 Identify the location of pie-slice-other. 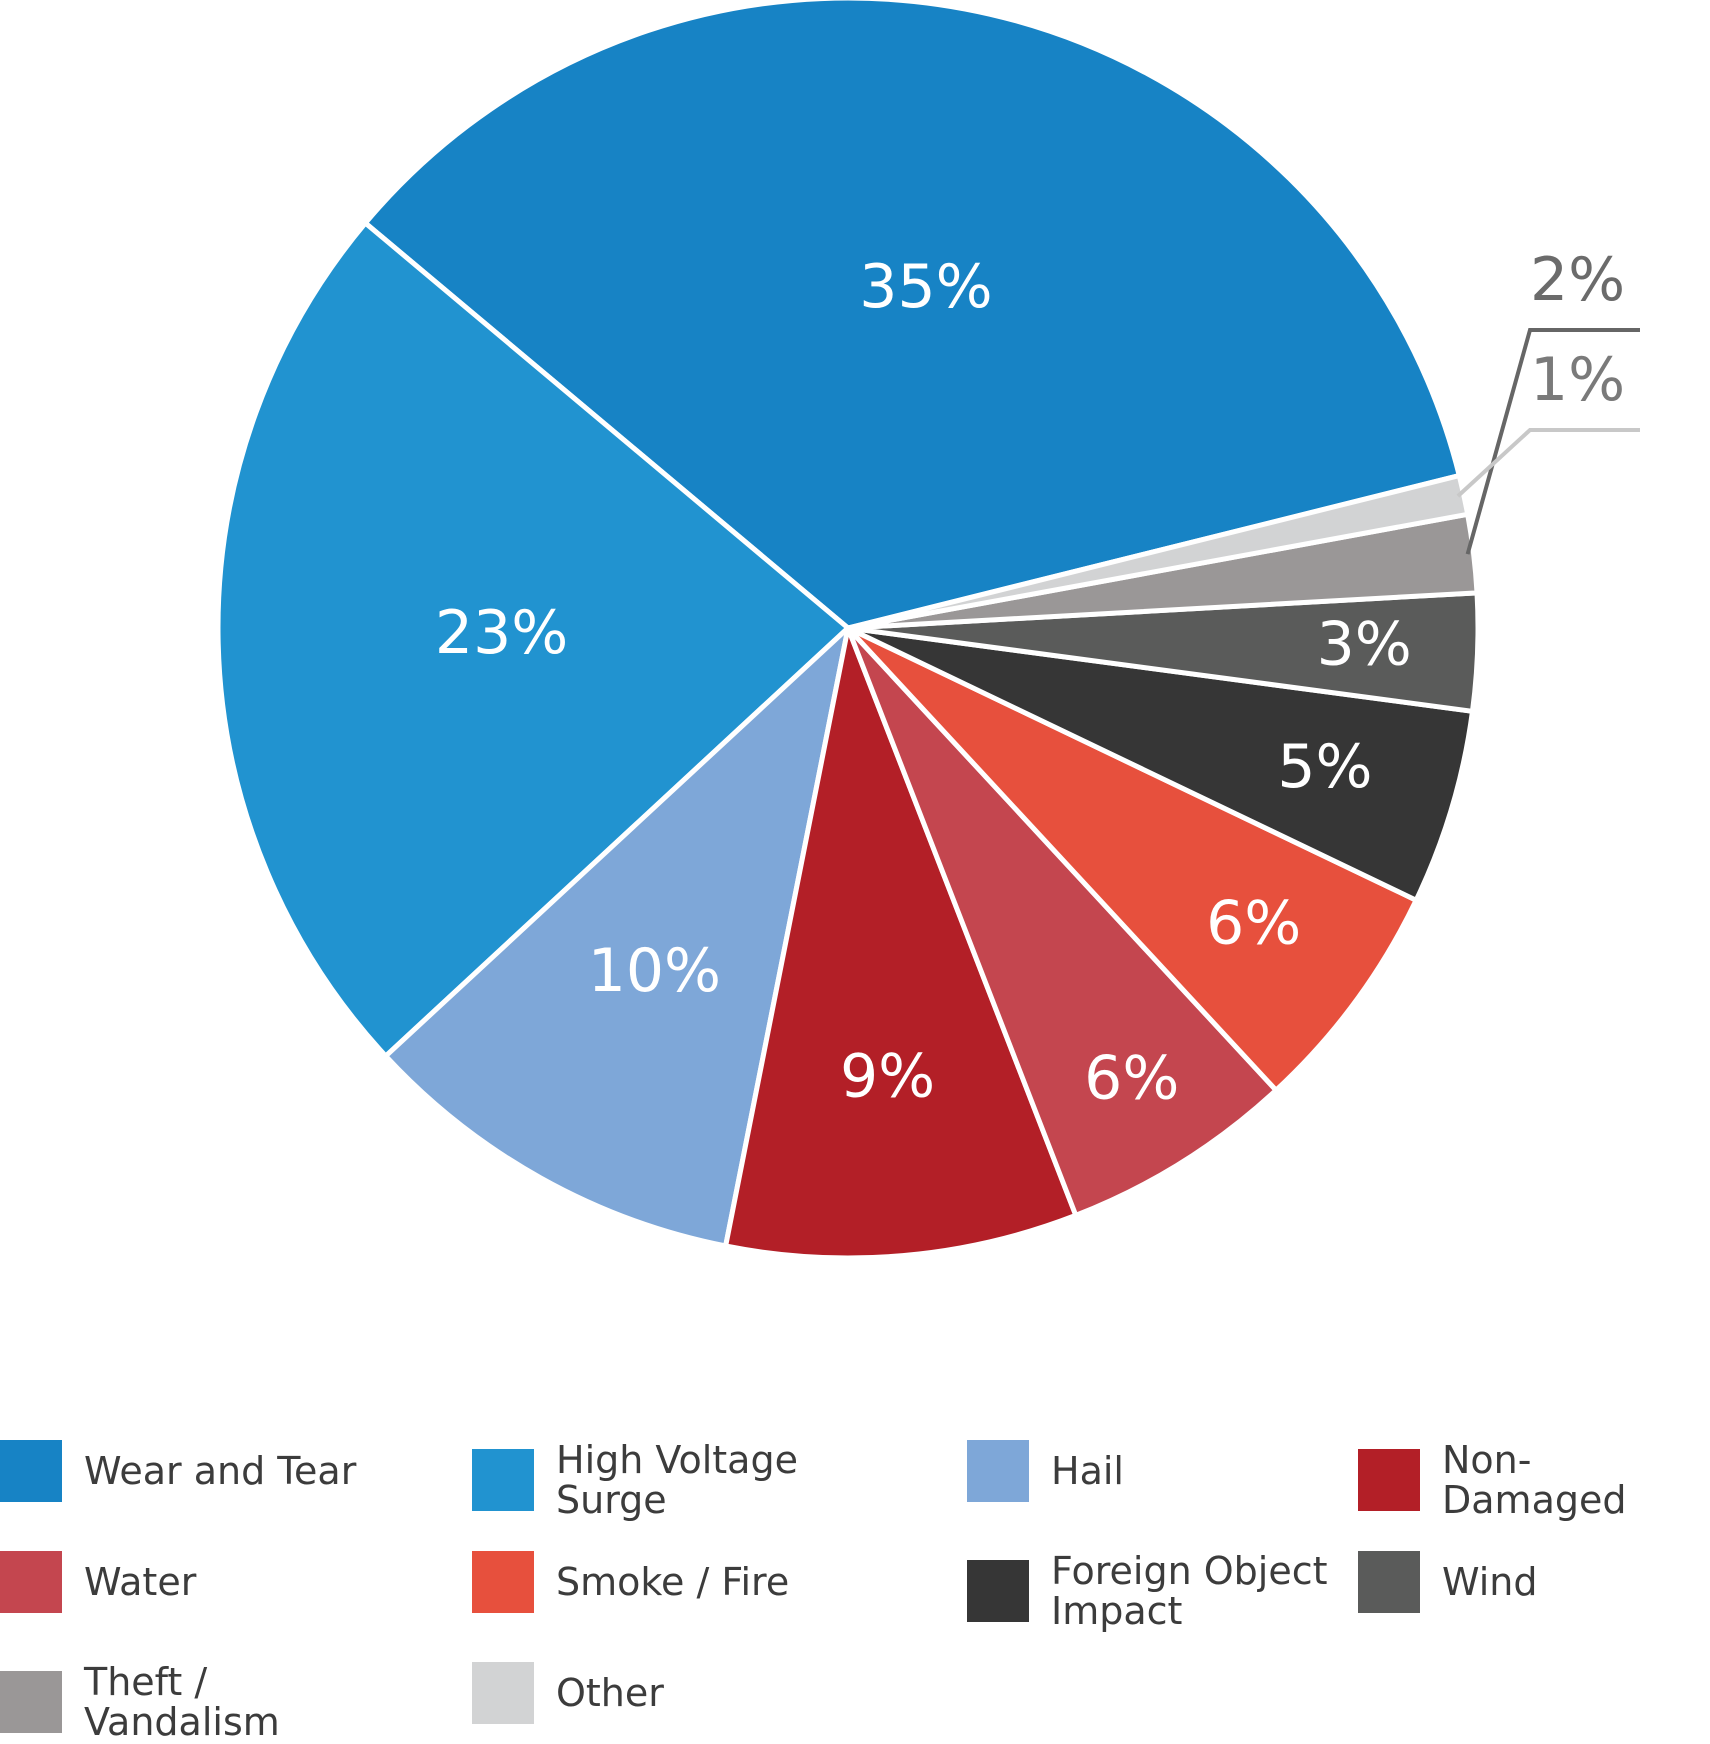
(1158, 552).